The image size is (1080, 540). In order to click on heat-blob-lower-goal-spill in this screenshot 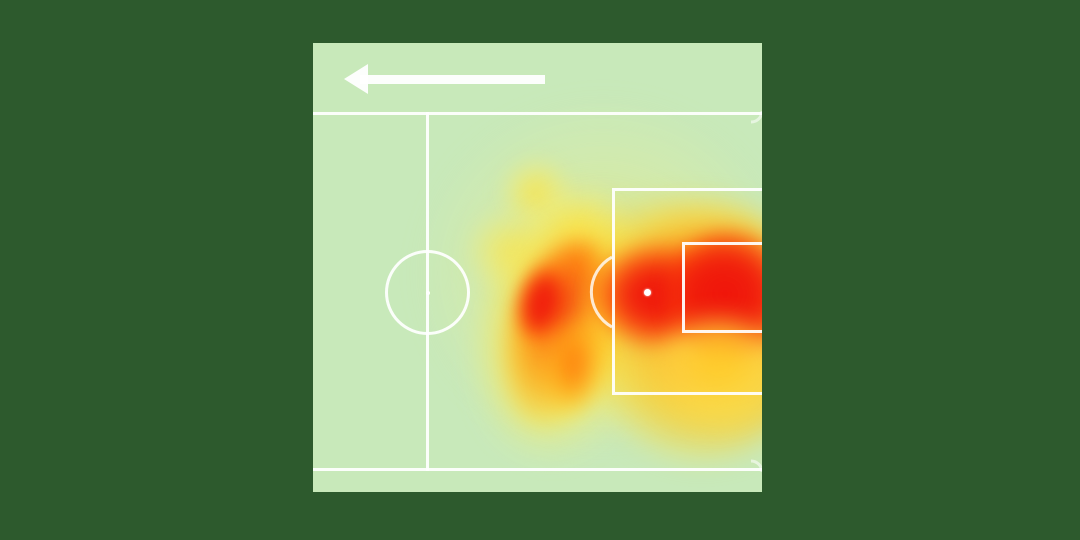, I will do `click(707, 377)`.